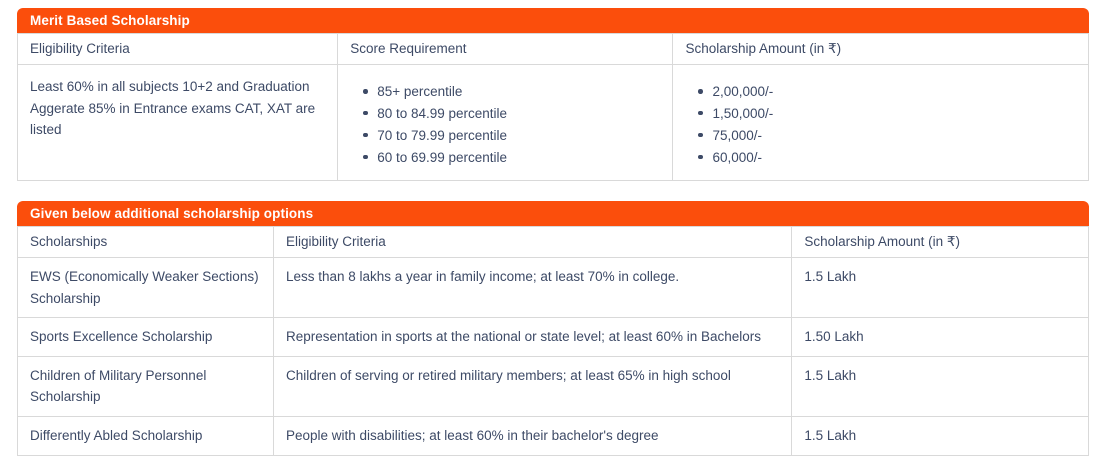  Describe the element at coordinates (145, 242) in the screenshot. I see `additional-col-scholarships: Scholarships` at that location.